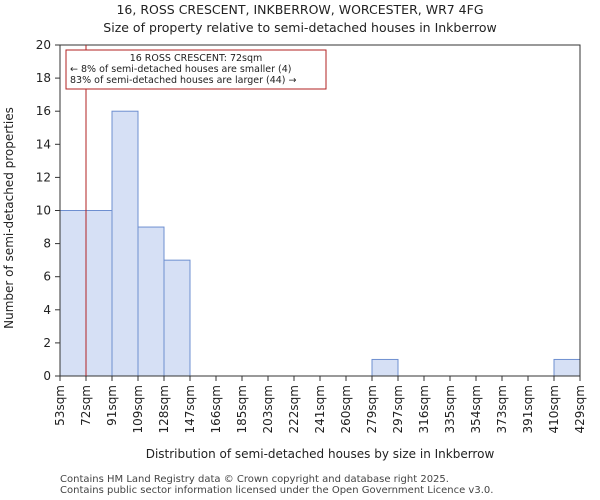 Image resolution: width=600 pixels, height=500 pixels. I want to click on histogram-bar-109sqm, so click(151, 301).